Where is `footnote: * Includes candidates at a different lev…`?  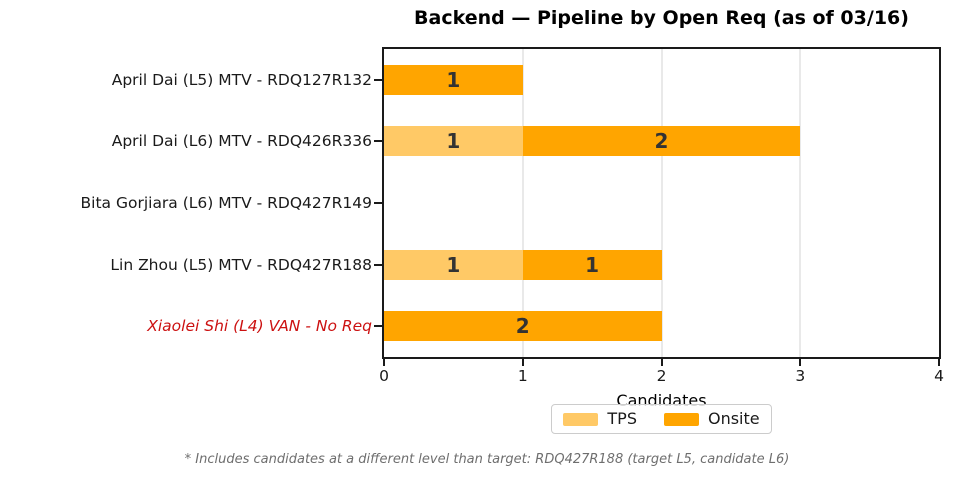
footnote: * Includes candidates at a different lev… is located at coordinates (487, 459).